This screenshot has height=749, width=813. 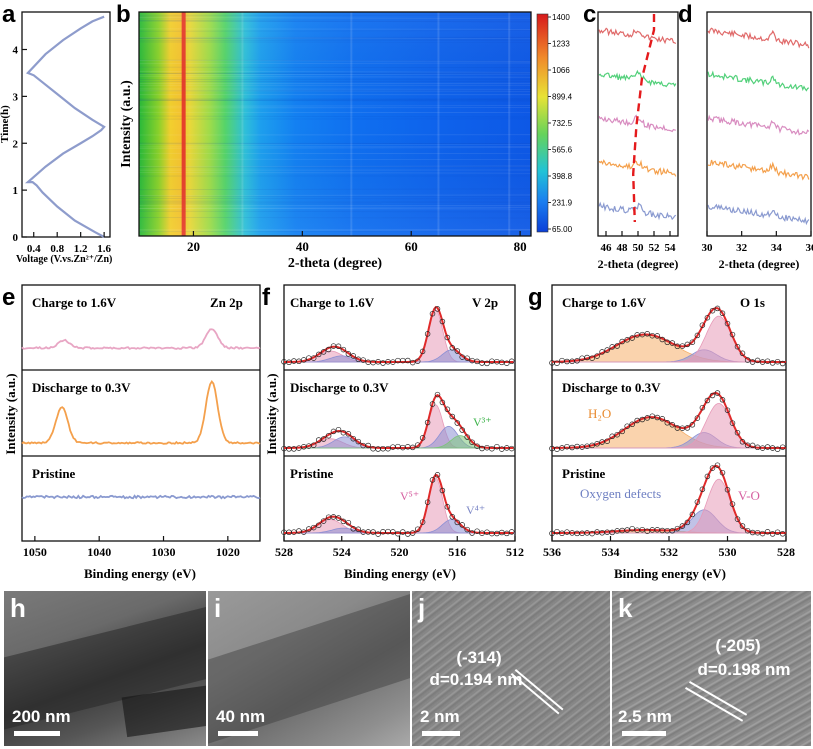 What do you see at coordinates (552, 552) in the screenshot?
I see `chart-g-xtick-label-0: 536` at bounding box center [552, 552].